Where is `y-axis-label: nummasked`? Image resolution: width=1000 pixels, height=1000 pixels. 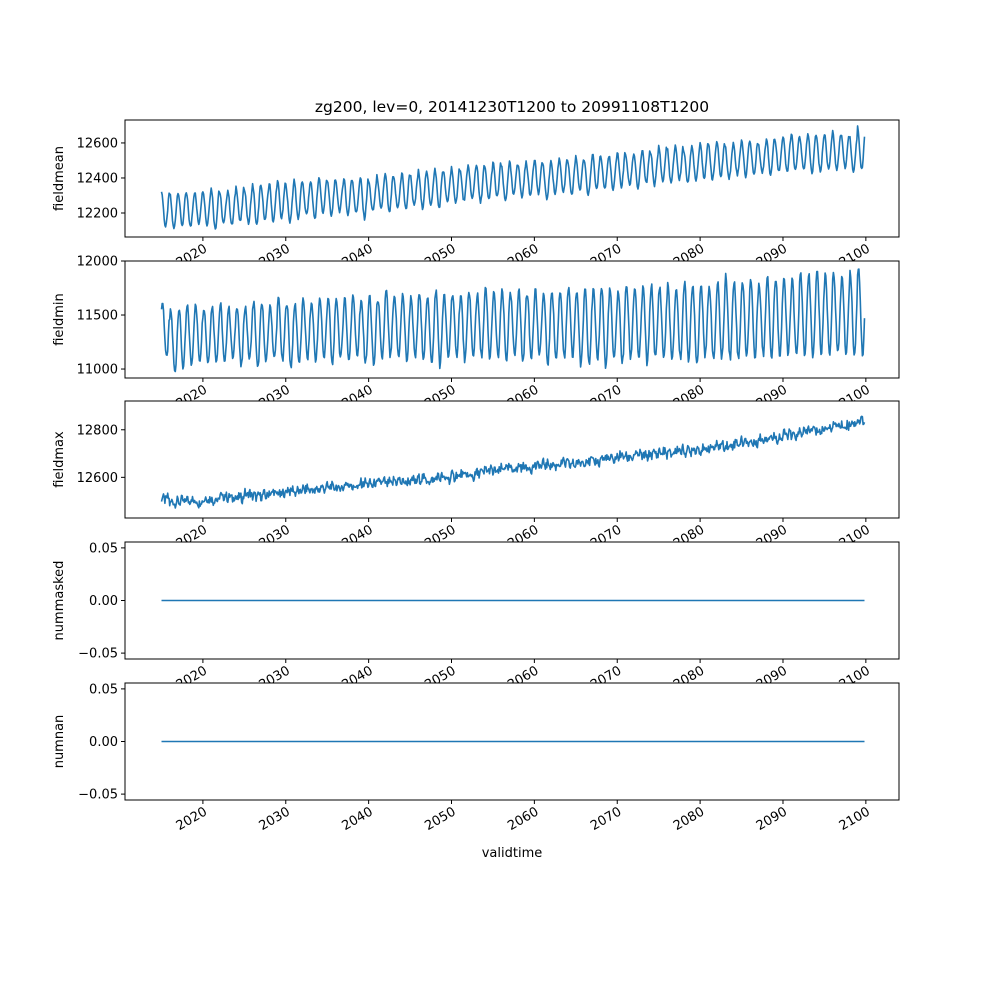
y-axis-label: nummasked is located at coordinates (59, 601).